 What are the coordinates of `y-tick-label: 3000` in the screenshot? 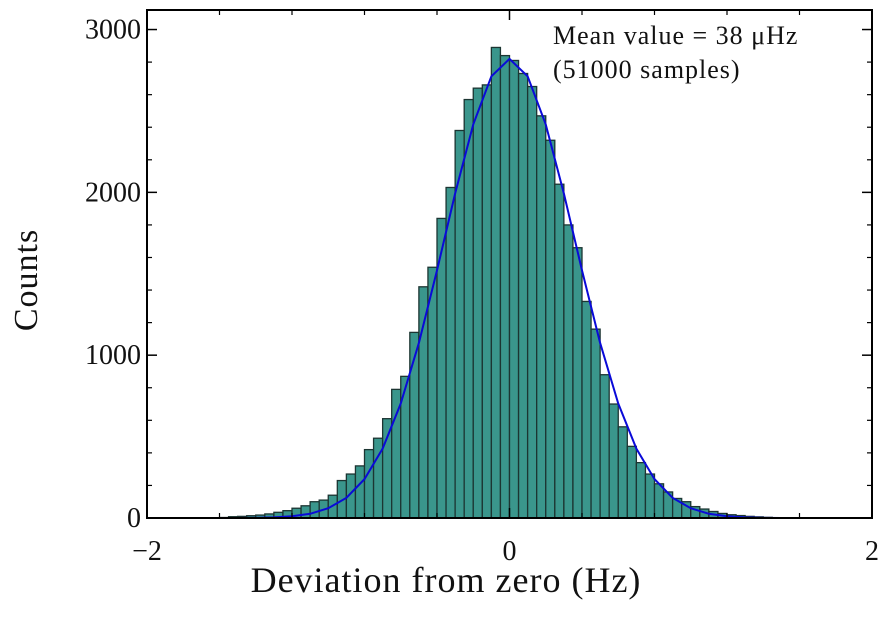 It's located at (113, 30).